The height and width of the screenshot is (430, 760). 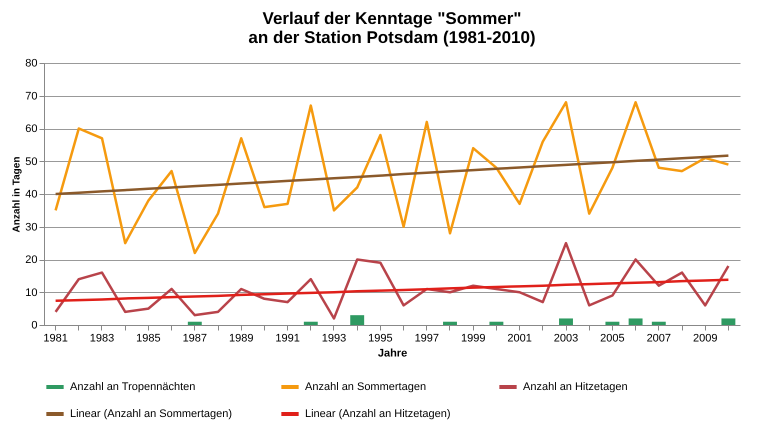 What do you see at coordinates (31, 96) in the screenshot?
I see `y-tick-label: 70` at bounding box center [31, 96].